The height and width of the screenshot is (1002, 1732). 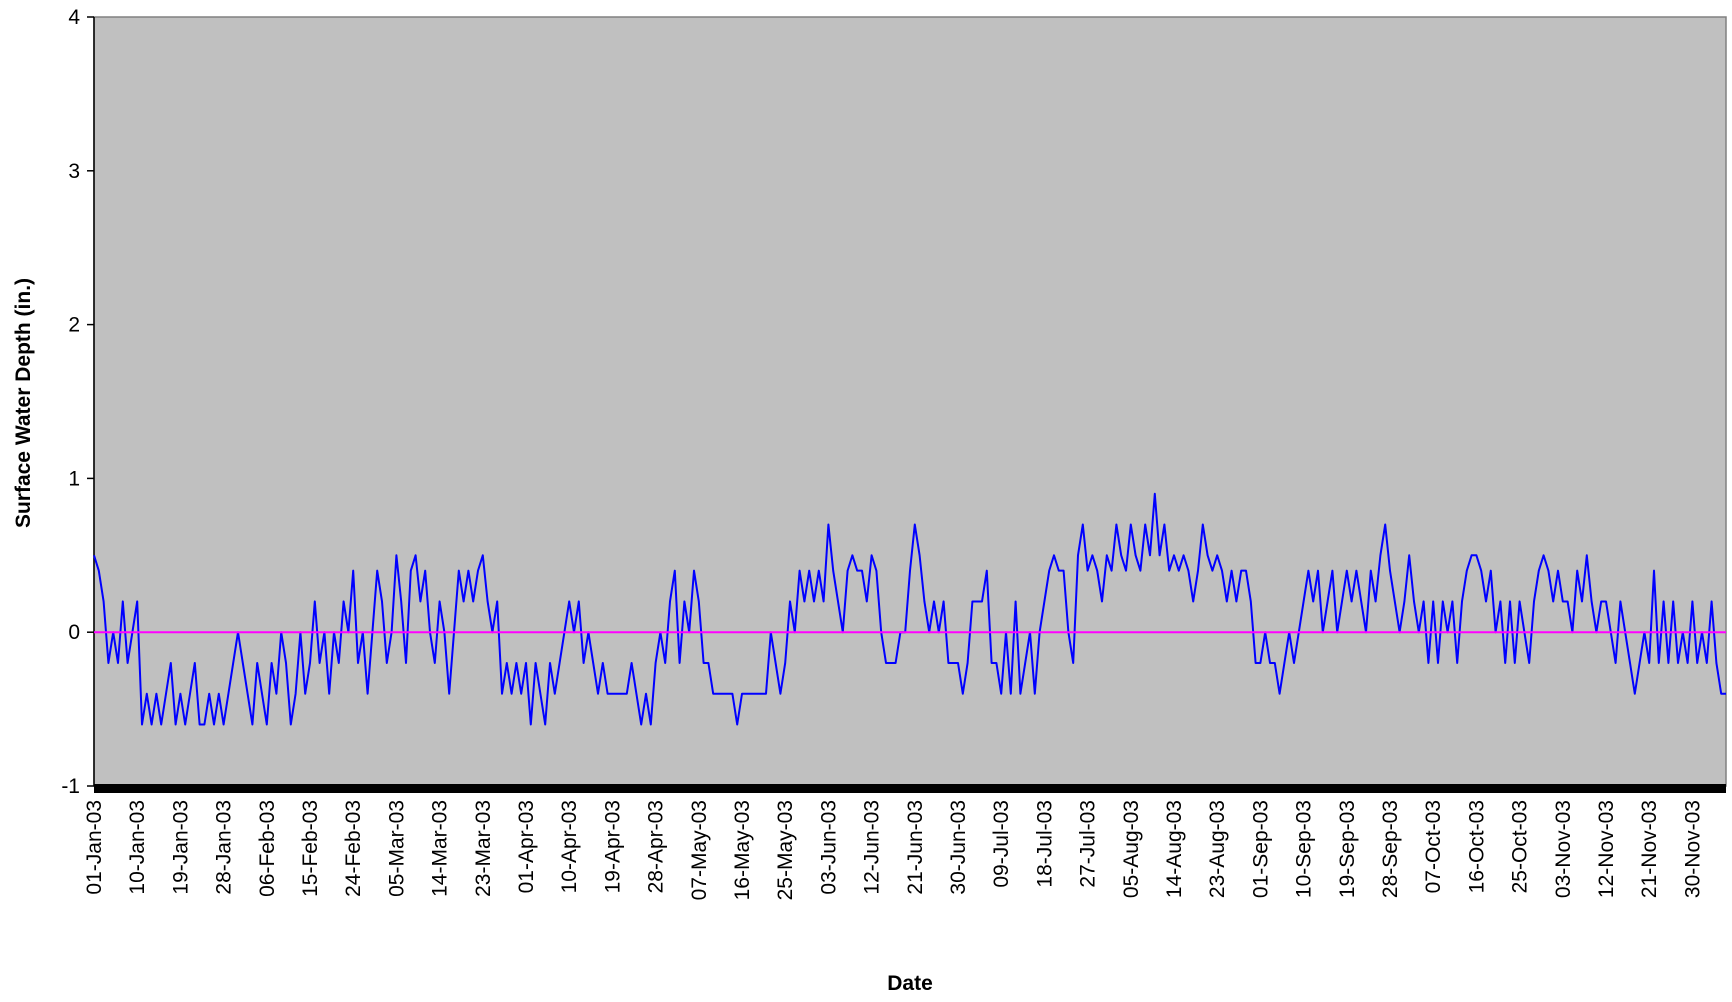 What do you see at coordinates (1347, 849) in the screenshot?
I see `x-tick-label: 19-Sep-03` at bounding box center [1347, 849].